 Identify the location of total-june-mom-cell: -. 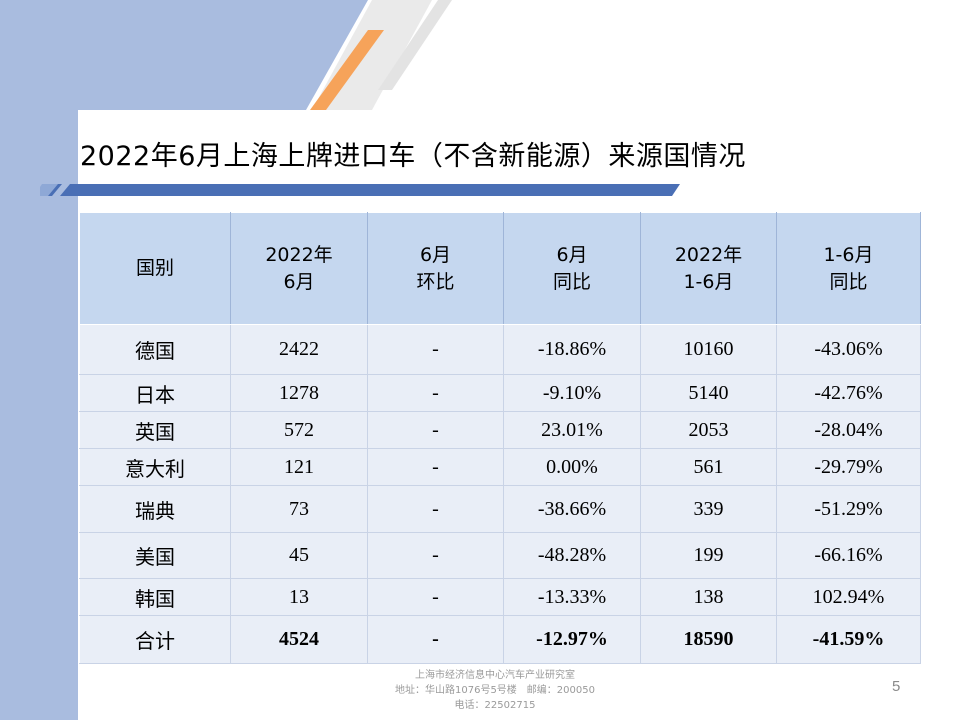
(435, 639).